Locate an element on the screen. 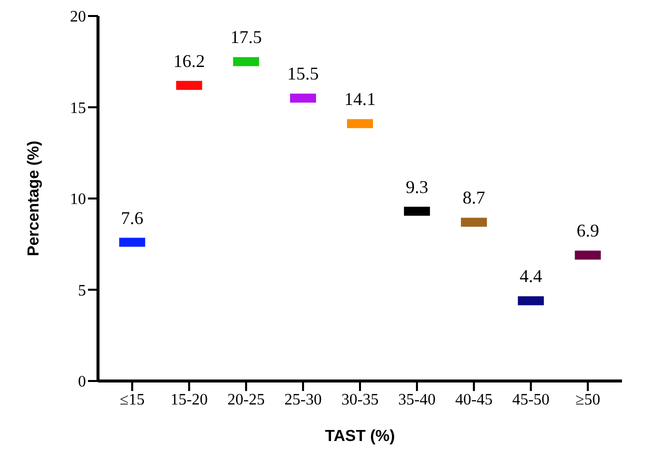 This screenshot has height=469, width=650. y-axis-title: Percentage (%) is located at coordinates (34, 198).